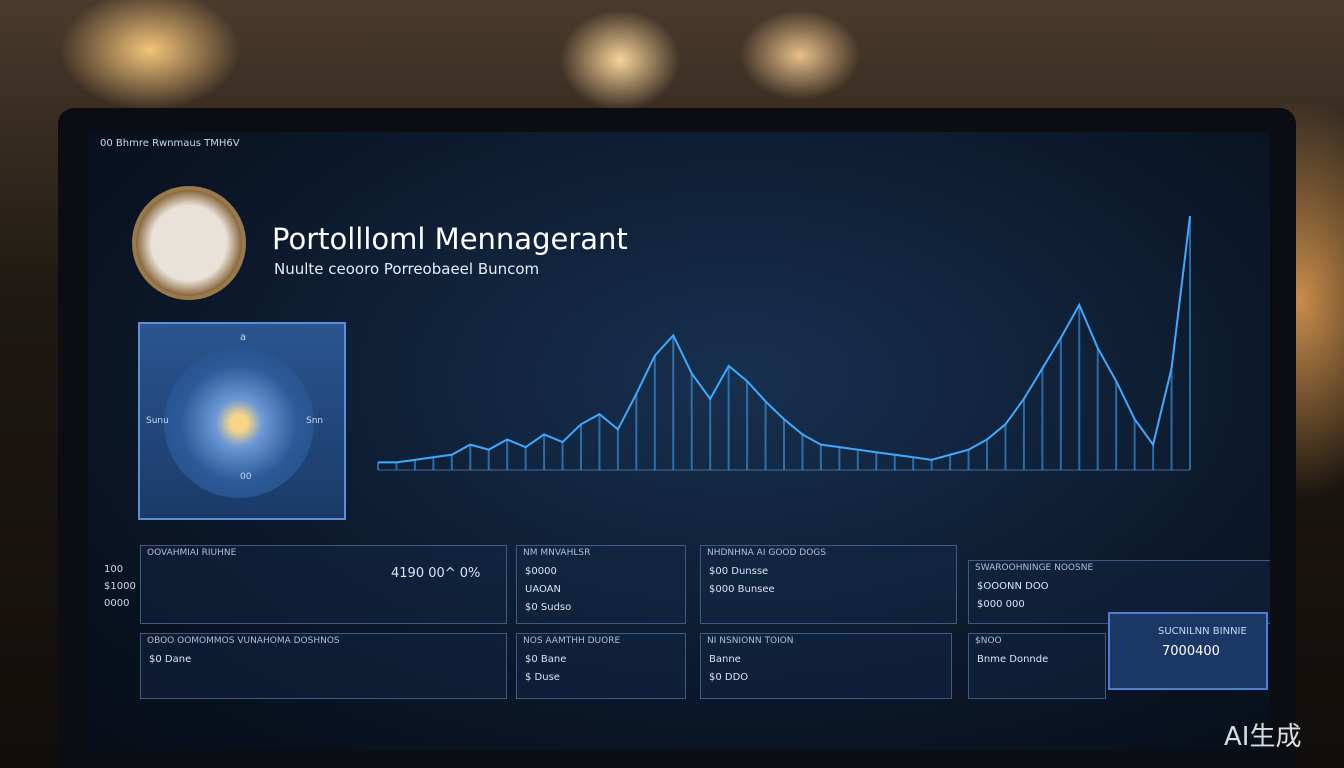 Image resolution: width=1344 pixels, height=768 pixels. Describe the element at coordinates (189, 243) in the screenshot. I see `clock-avatar` at that location.